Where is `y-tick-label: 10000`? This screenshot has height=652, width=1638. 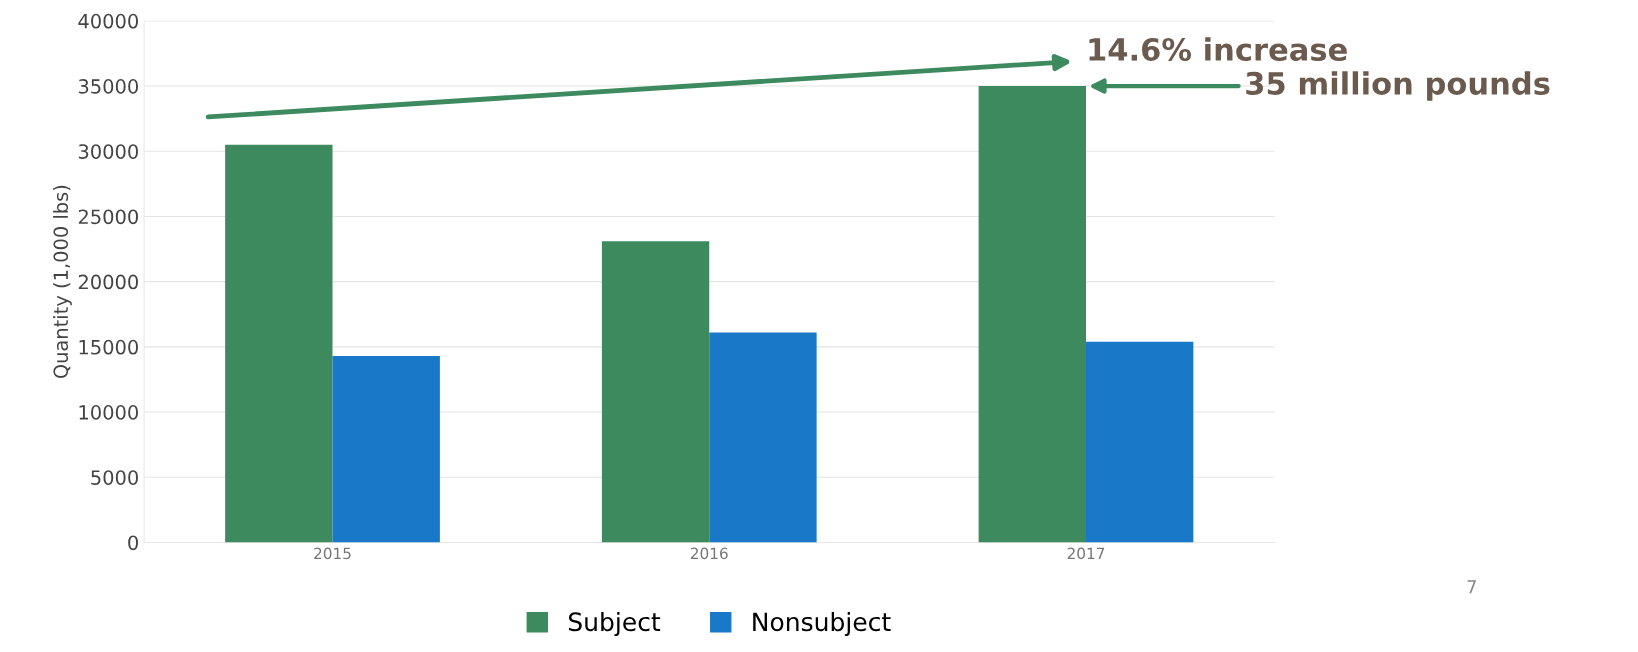 y-tick-label: 10000 is located at coordinates (108, 412).